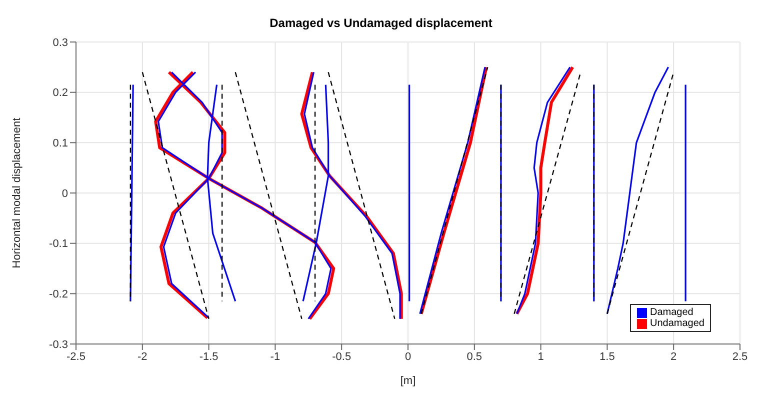 This screenshot has height=416, width=762. I want to click on x-axis-title: [m], so click(408, 380).